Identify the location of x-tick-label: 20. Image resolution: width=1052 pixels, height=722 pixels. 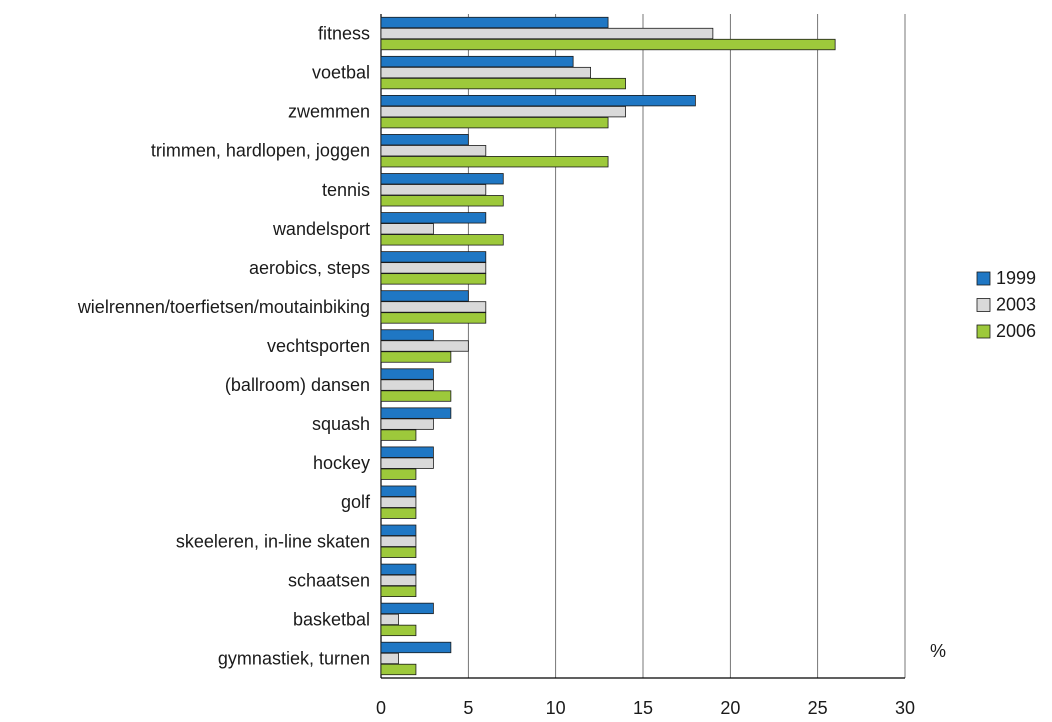
(730, 708).